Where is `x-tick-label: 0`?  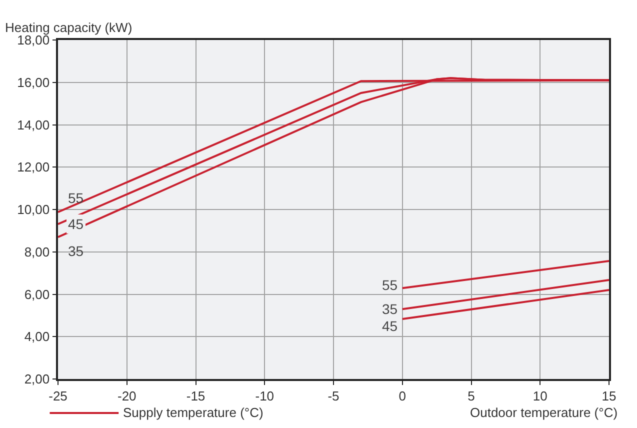 x-tick-label: 0 is located at coordinates (402, 396).